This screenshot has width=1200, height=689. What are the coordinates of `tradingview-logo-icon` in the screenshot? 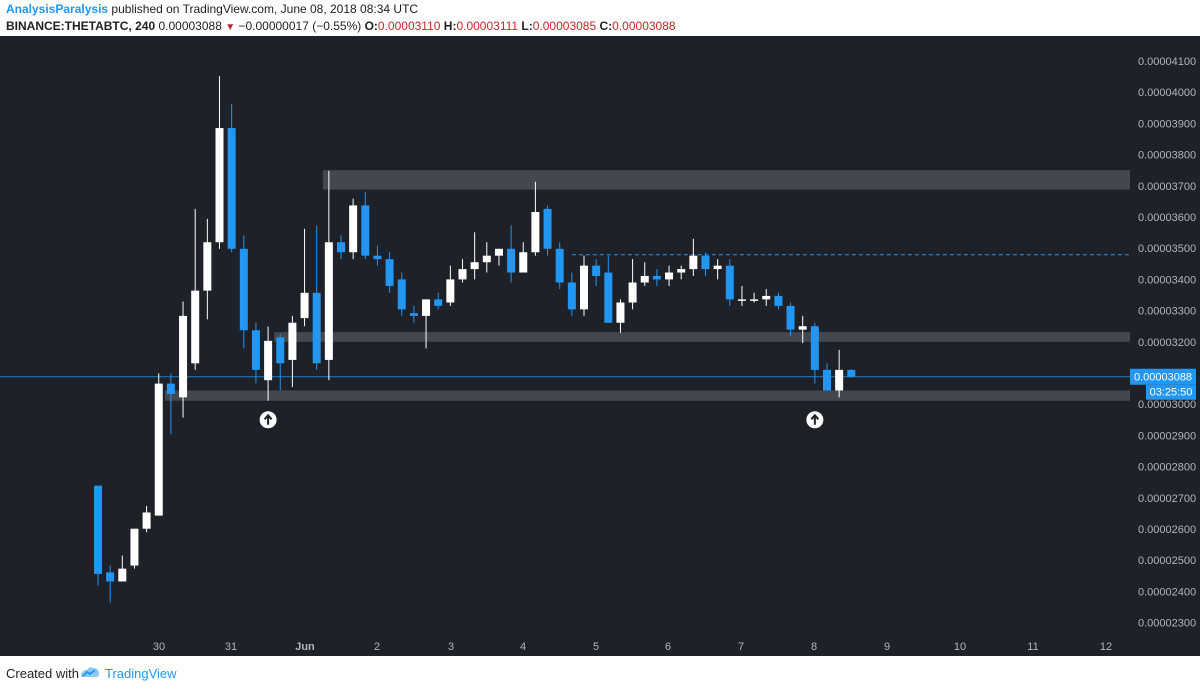 It's located at (90, 672).